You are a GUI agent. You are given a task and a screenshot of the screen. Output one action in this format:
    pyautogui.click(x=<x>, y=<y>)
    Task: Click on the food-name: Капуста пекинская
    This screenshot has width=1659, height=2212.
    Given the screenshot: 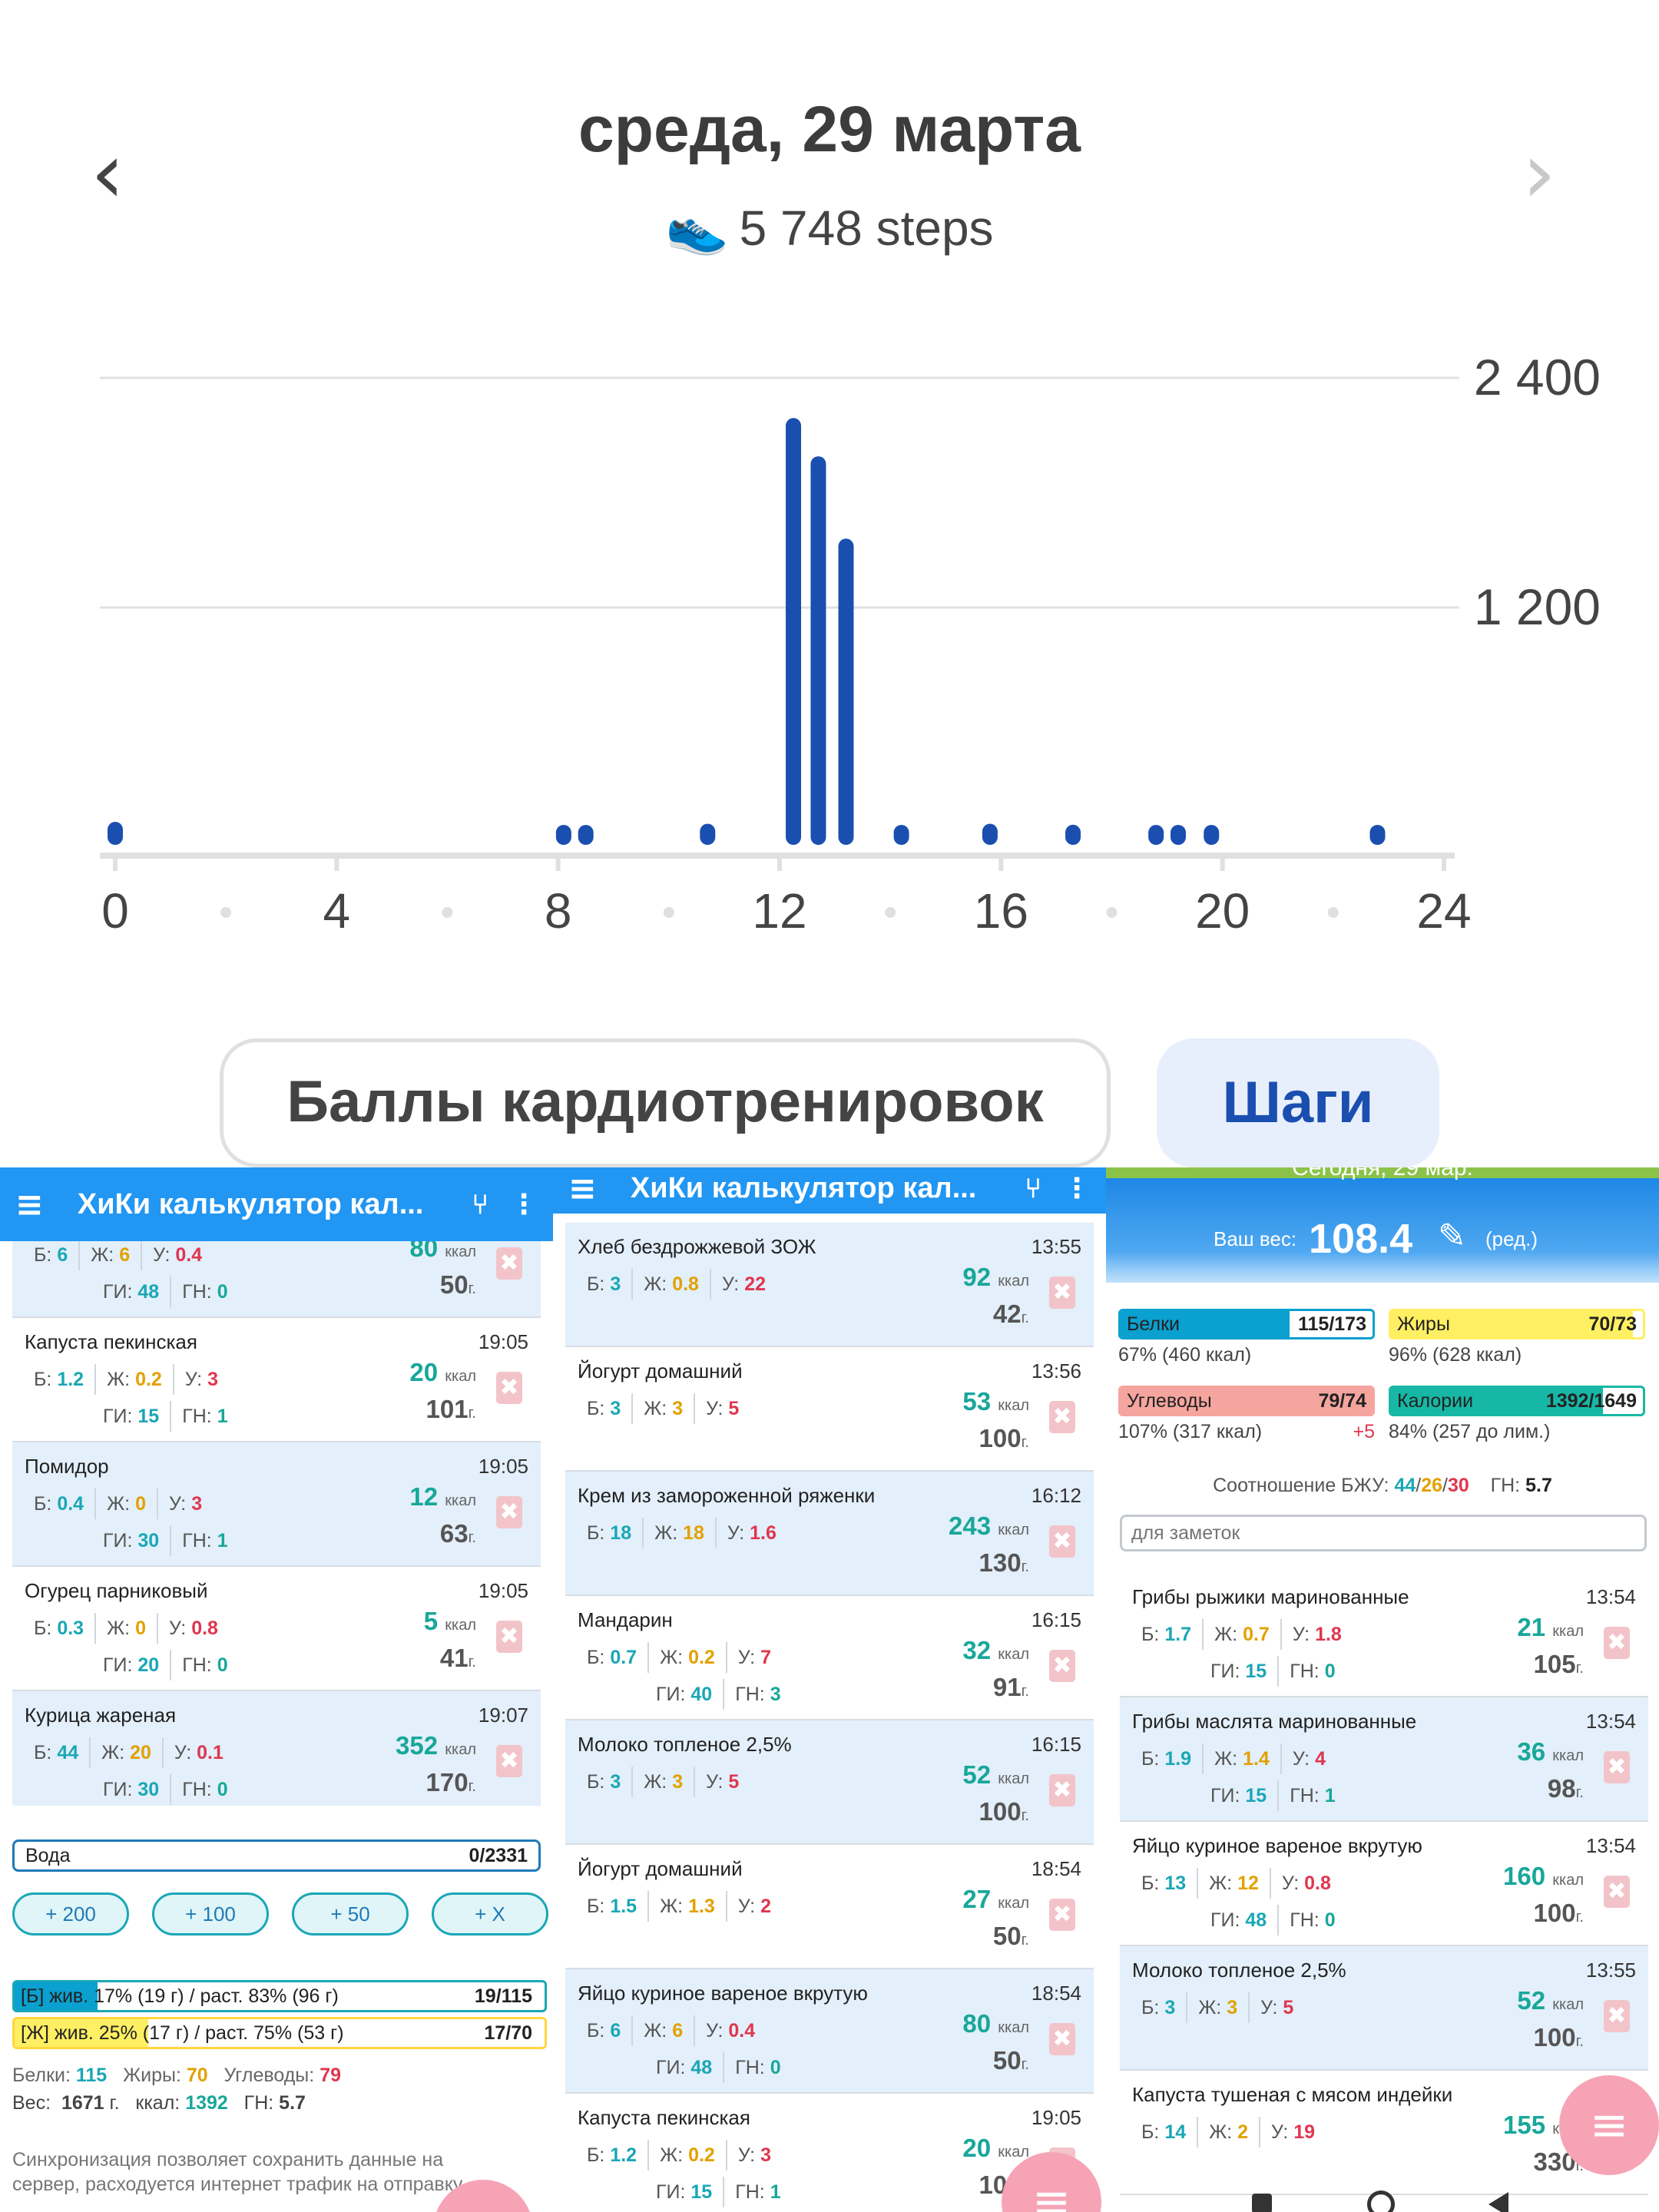 What is the action you would take?
    pyautogui.click(x=664, y=2117)
    